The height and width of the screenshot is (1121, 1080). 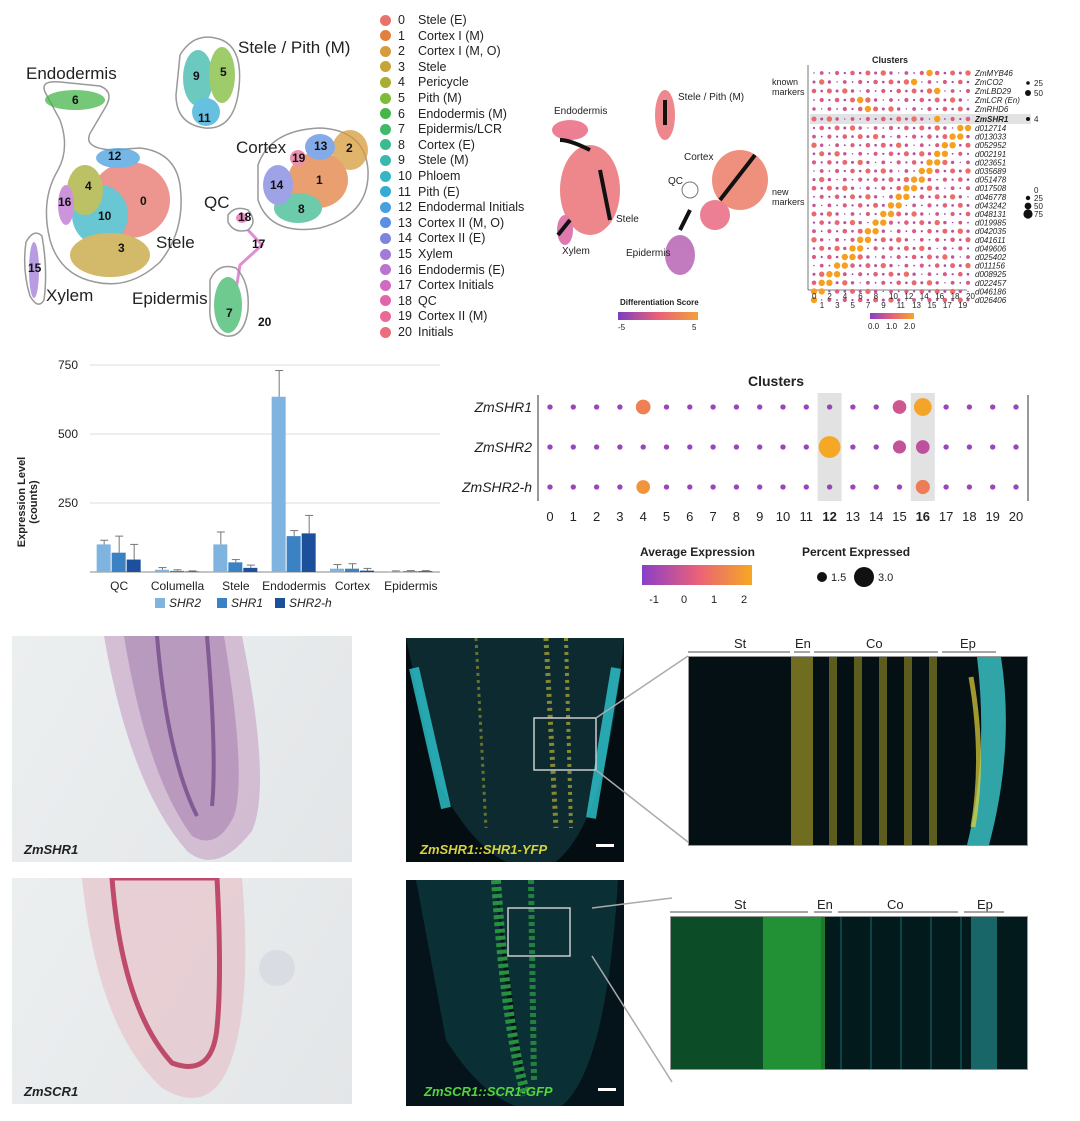 I want to click on legend-number: 15, so click(x=405, y=254).